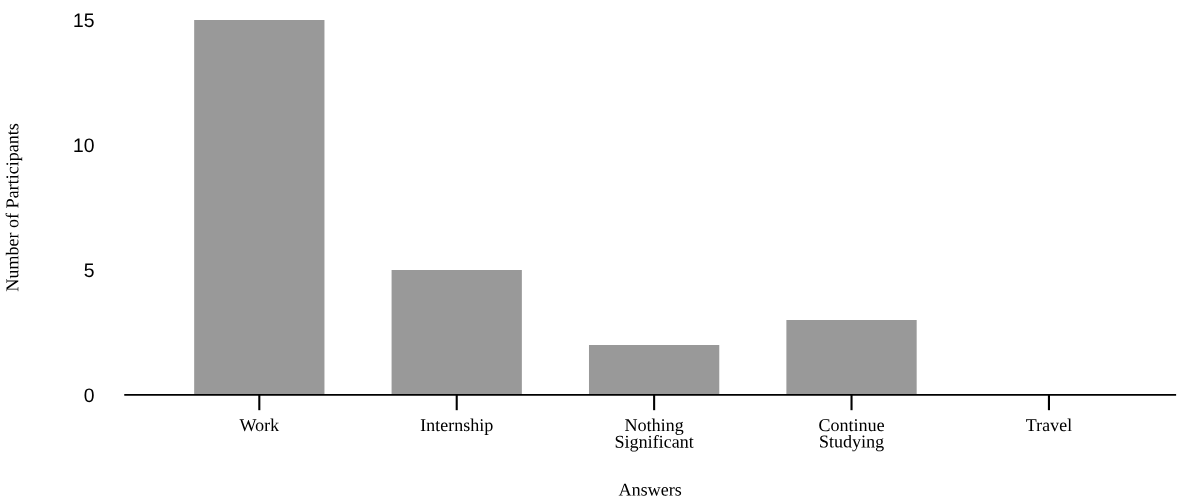  What do you see at coordinates (852, 435) in the screenshot?
I see `x-tick-label: Continue Studying` at bounding box center [852, 435].